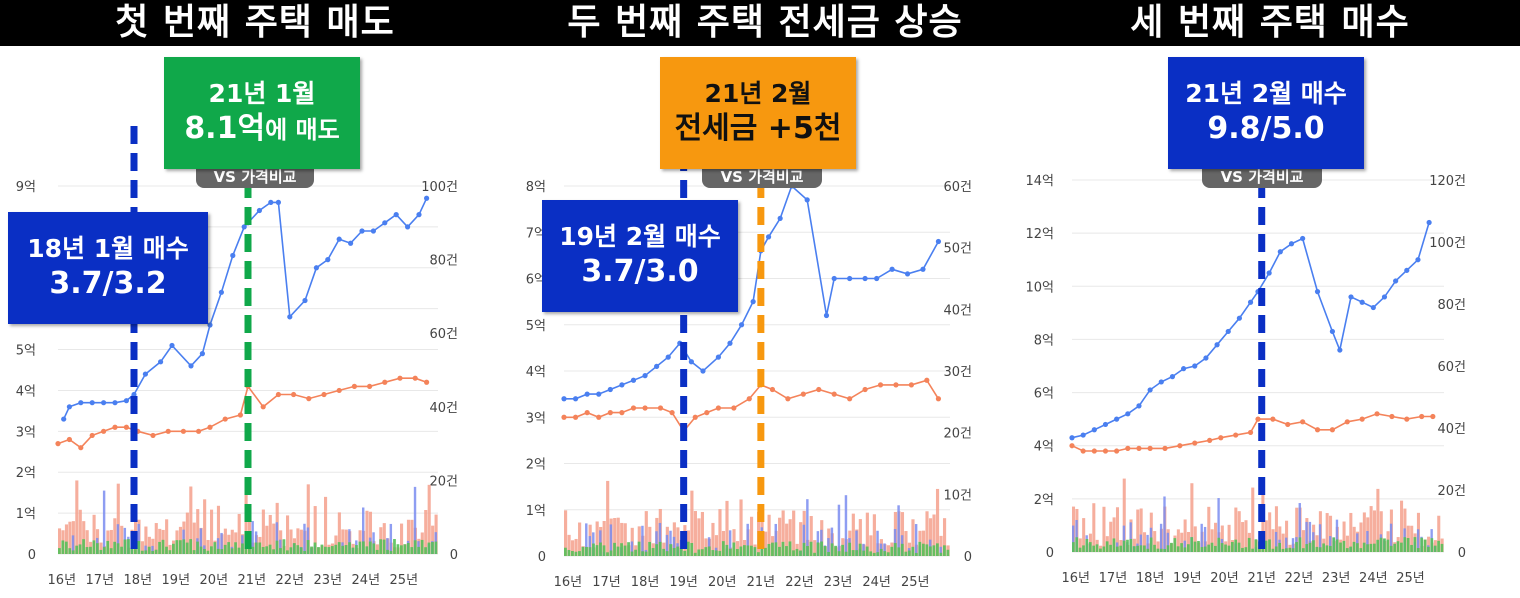 The image size is (1520, 598). I want to click on y-right-tick-label: 80건, so click(1451, 305).